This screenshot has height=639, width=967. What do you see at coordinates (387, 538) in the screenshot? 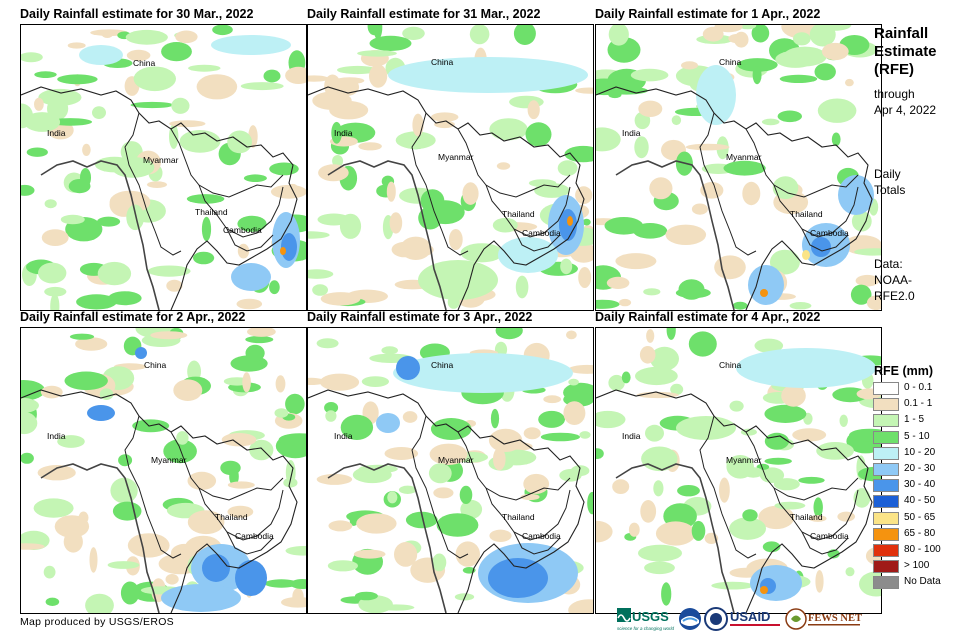
I see `coastline` at bounding box center [387, 538].